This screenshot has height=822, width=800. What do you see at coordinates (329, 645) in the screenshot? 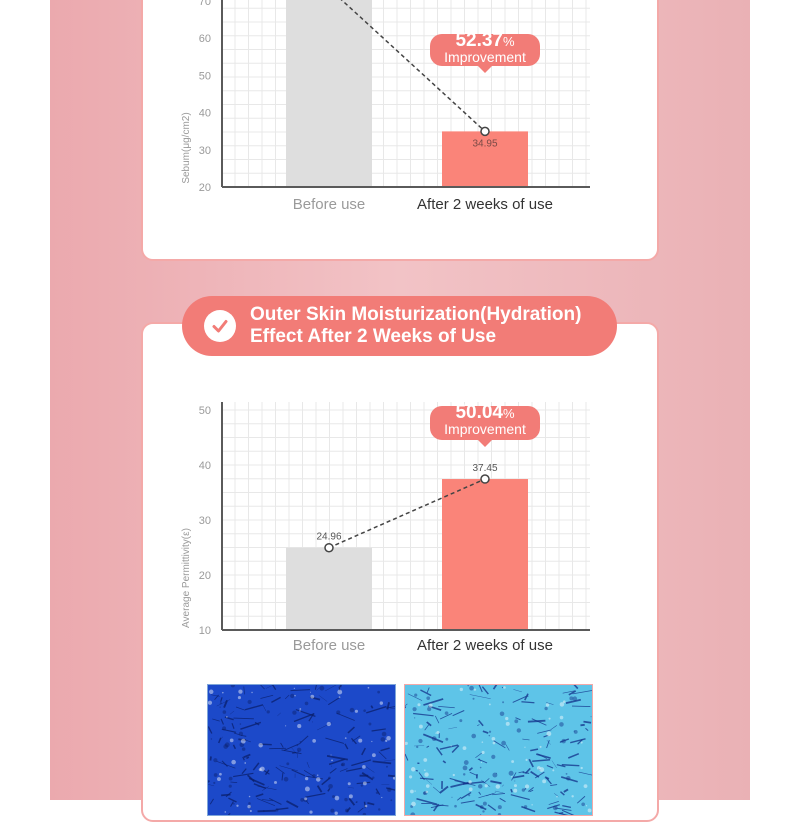
I see `x-tick-label: Before use` at bounding box center [329, 645].